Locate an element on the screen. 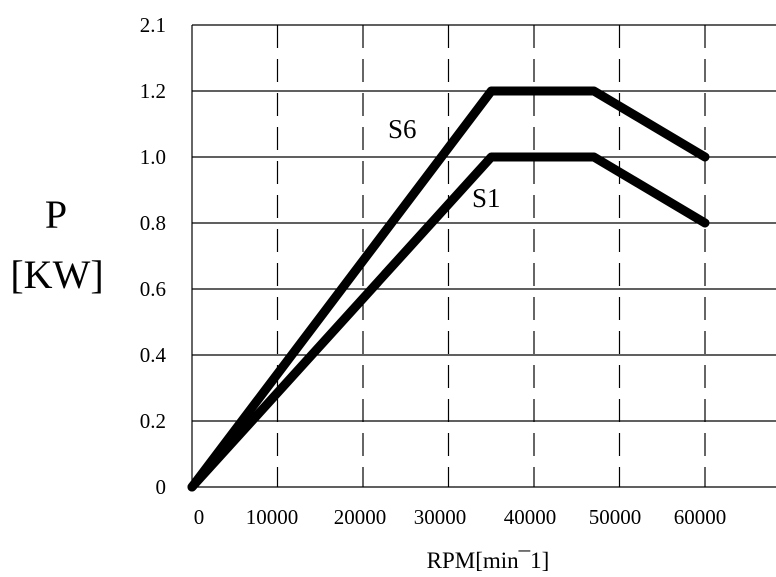 This screenshot has height=577, width=776. y-tick-label: 2.1 is located at coordinates (153, 25).